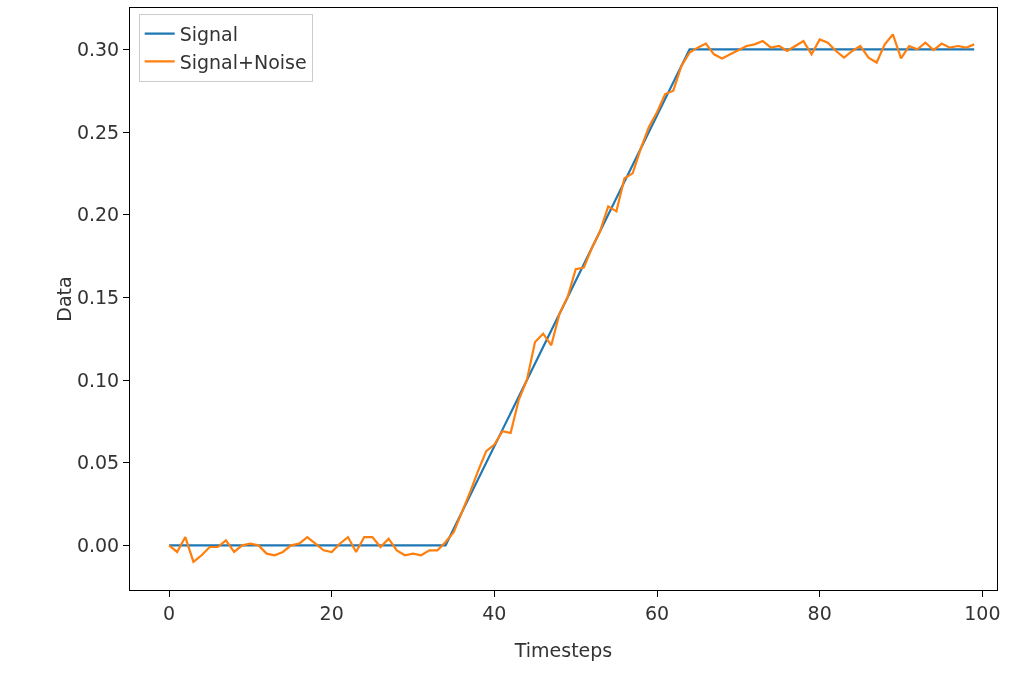 Image resolution: width=1021 pixels, height=676 pixels. I want to click on x-tick-label: 40, so click(494, 612).